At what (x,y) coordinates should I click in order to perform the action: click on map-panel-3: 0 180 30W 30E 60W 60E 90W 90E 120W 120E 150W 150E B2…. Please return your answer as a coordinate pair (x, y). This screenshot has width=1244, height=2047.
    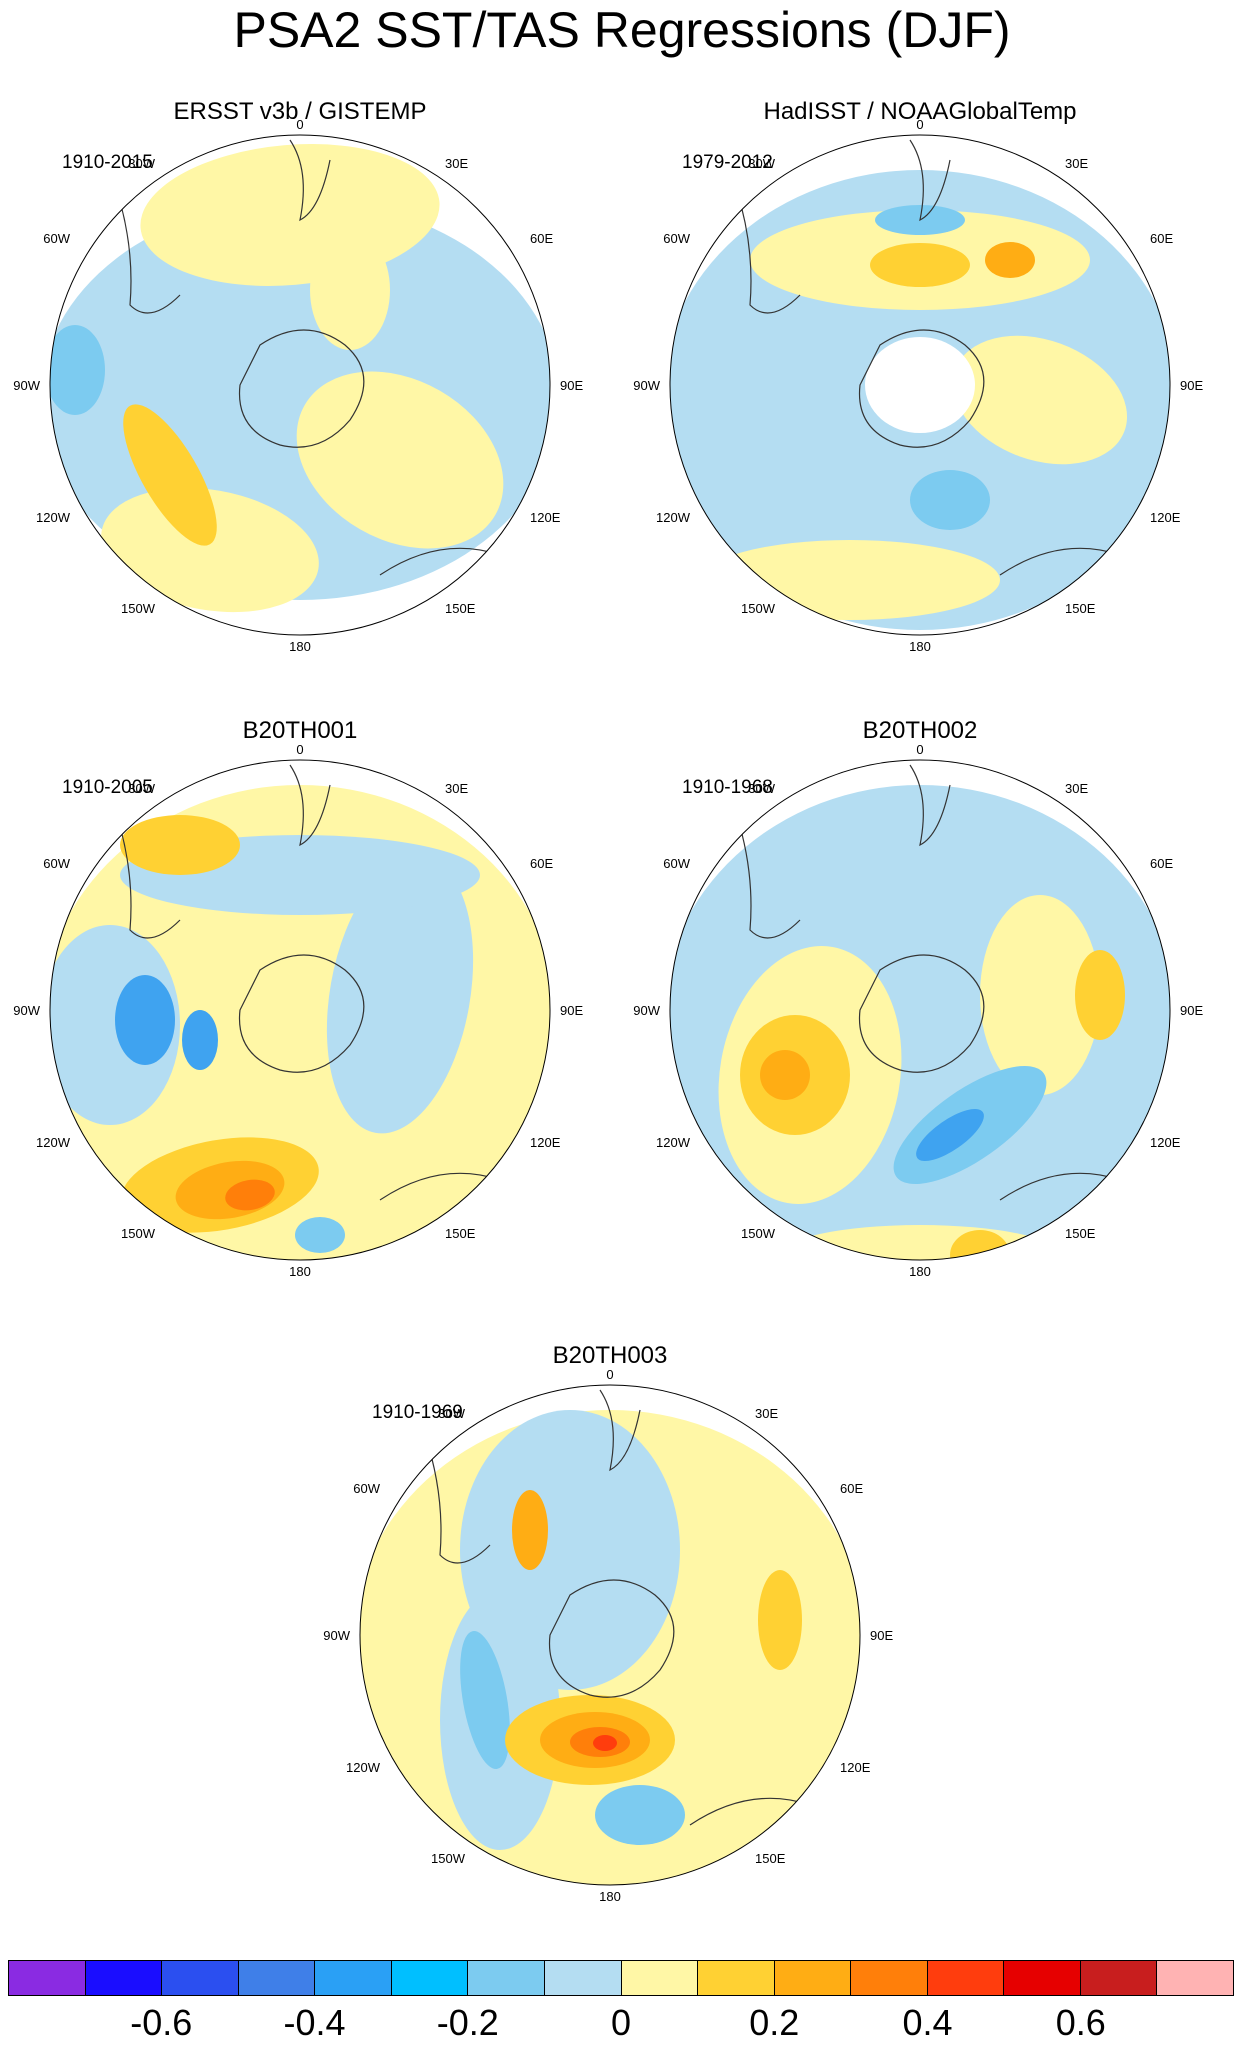
    Looking at the image, I should click on (300, 1005).